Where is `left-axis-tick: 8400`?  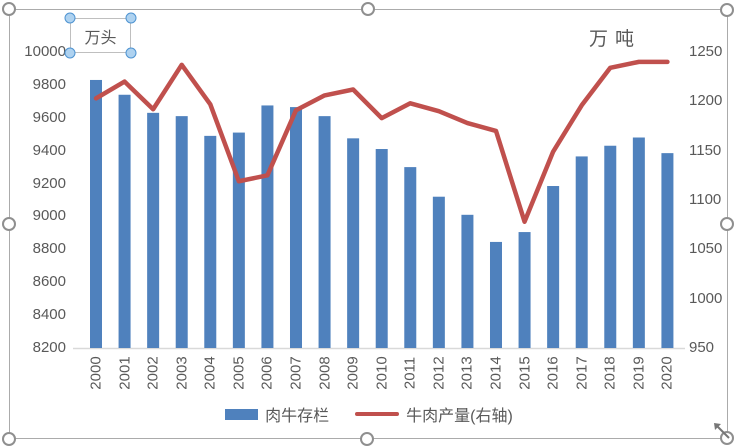 left-axis-tick: 8400 is located at coordinates (49, 315).